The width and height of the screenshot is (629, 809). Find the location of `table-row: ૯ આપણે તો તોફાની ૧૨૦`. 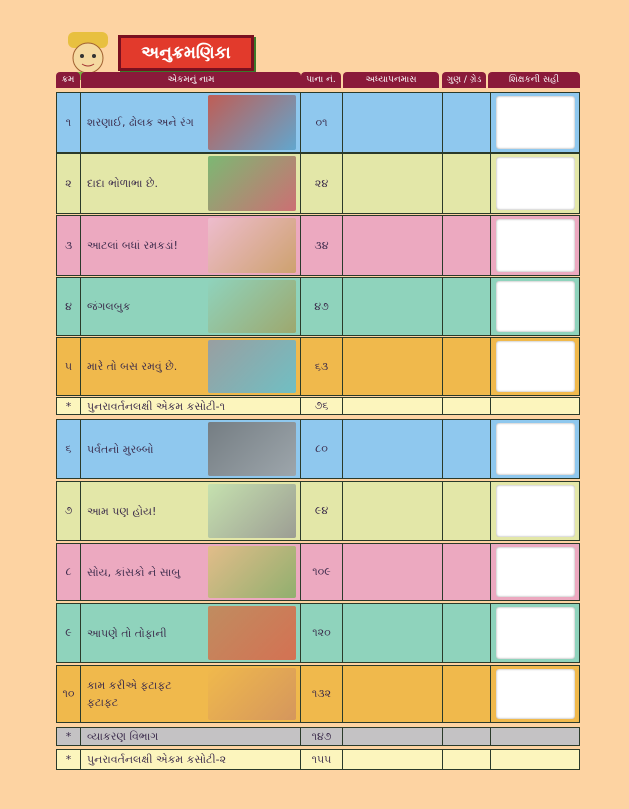

table-row: ૯ આપણે તો તોફાની ૧૨૦ is located at coordinates (318, 633).